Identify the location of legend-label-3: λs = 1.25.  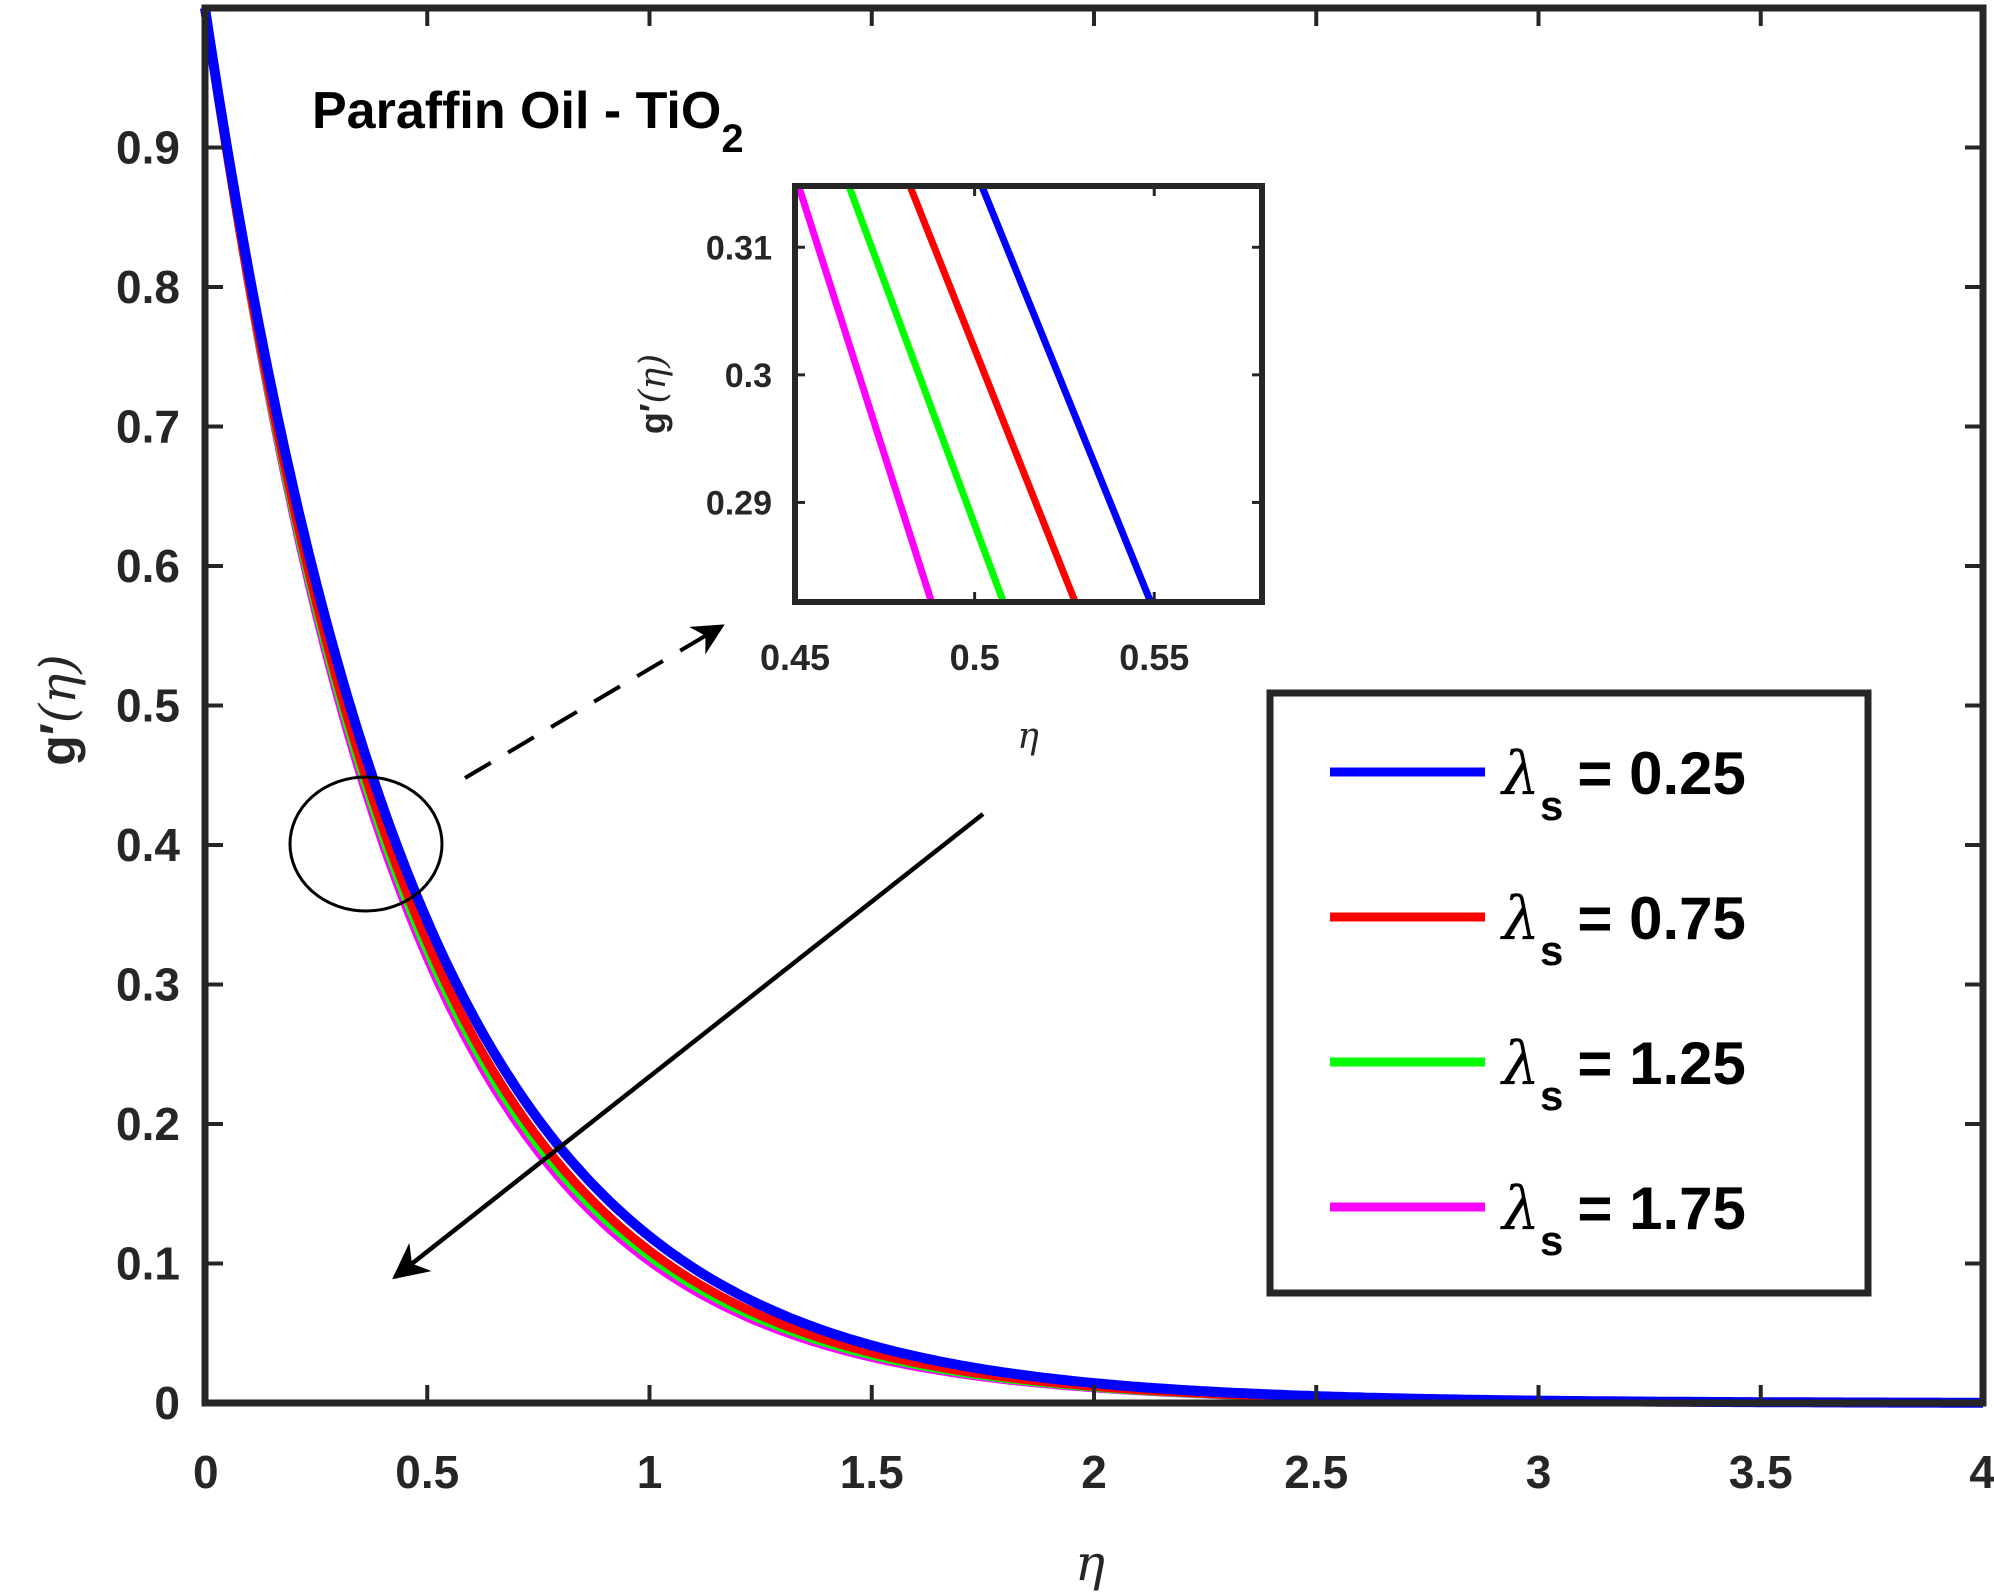
(1623, 1074).